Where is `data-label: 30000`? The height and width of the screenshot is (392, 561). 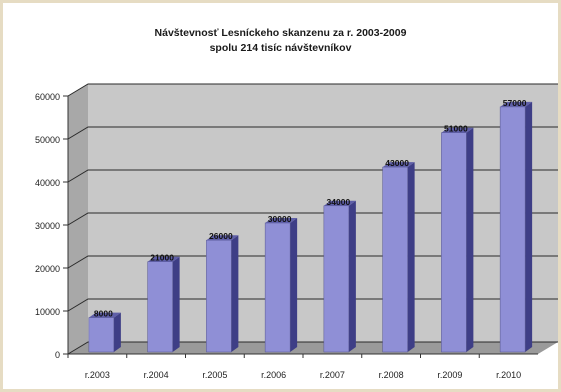 data-label: 30000 is located at coordinates (280, 219).